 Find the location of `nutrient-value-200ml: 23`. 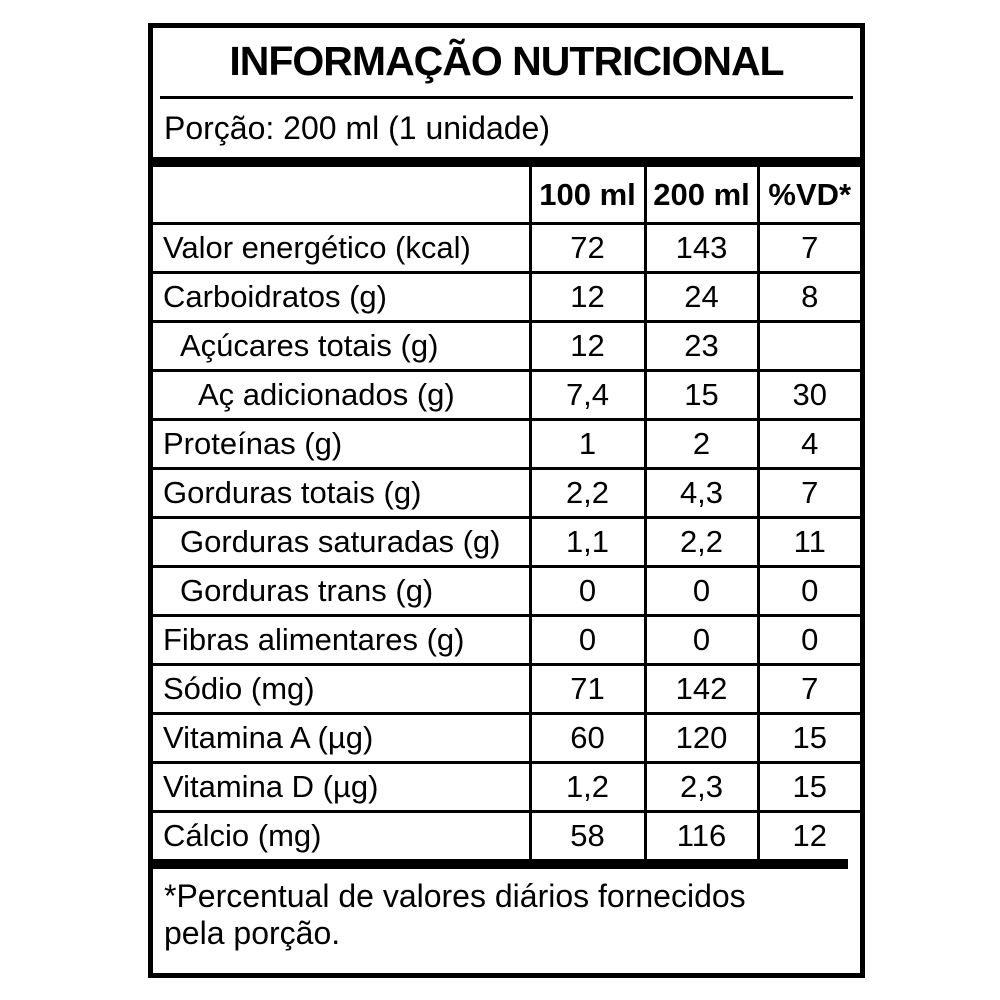

nutrient-value-200ml: 23 is located at coordinates (700, 345).